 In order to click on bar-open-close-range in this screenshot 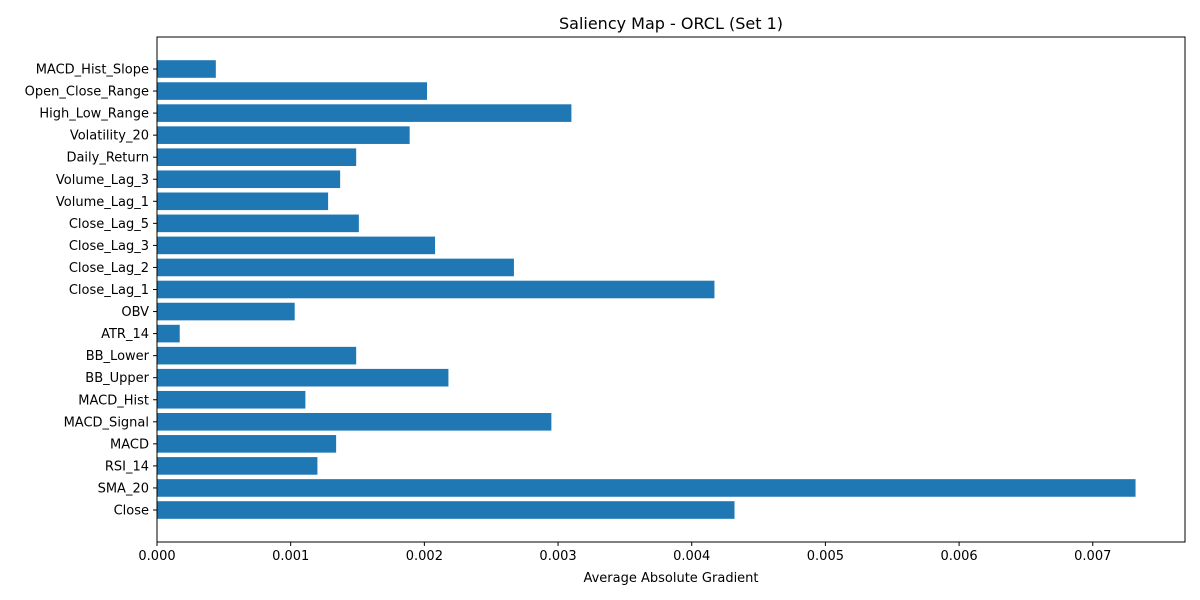, I will do `click(292, 91)`.